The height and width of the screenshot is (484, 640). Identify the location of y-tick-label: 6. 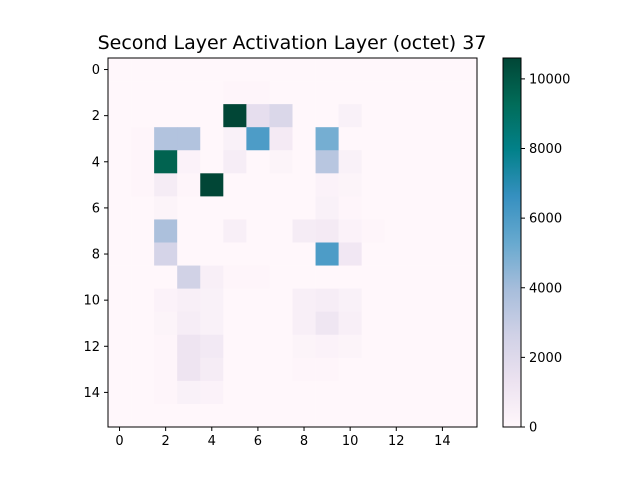
(96, 208).